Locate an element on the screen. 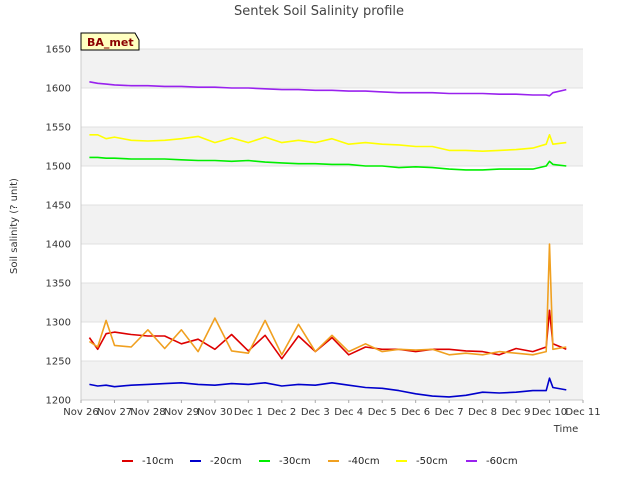 This screenshot has width=640, height=480. chart-title: Sentek Soil Salinity profile is located at coordinates (319, 11).